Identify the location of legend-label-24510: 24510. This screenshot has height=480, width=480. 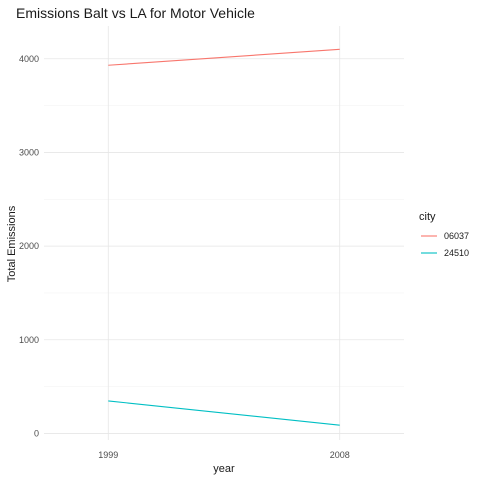
(456, 253).